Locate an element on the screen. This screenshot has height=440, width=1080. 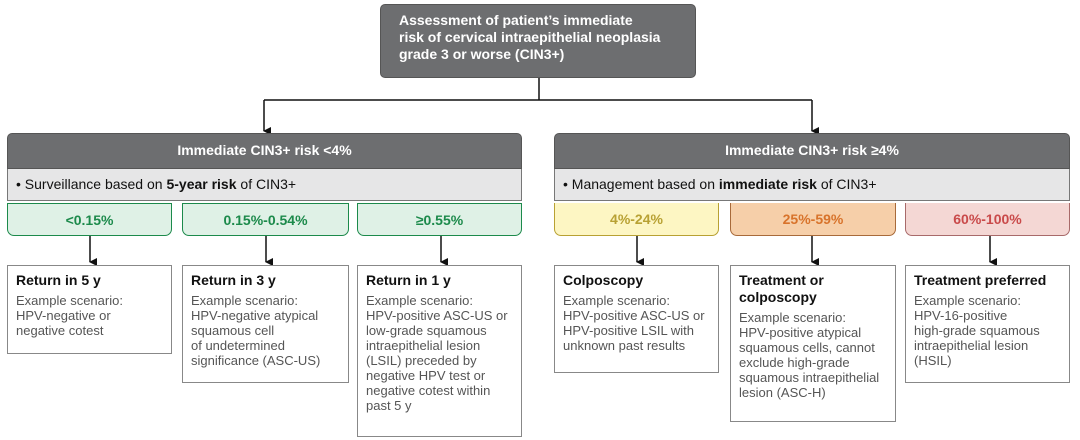
card-line: HPV-positive LSIL with is located at coordinates (629, 330).